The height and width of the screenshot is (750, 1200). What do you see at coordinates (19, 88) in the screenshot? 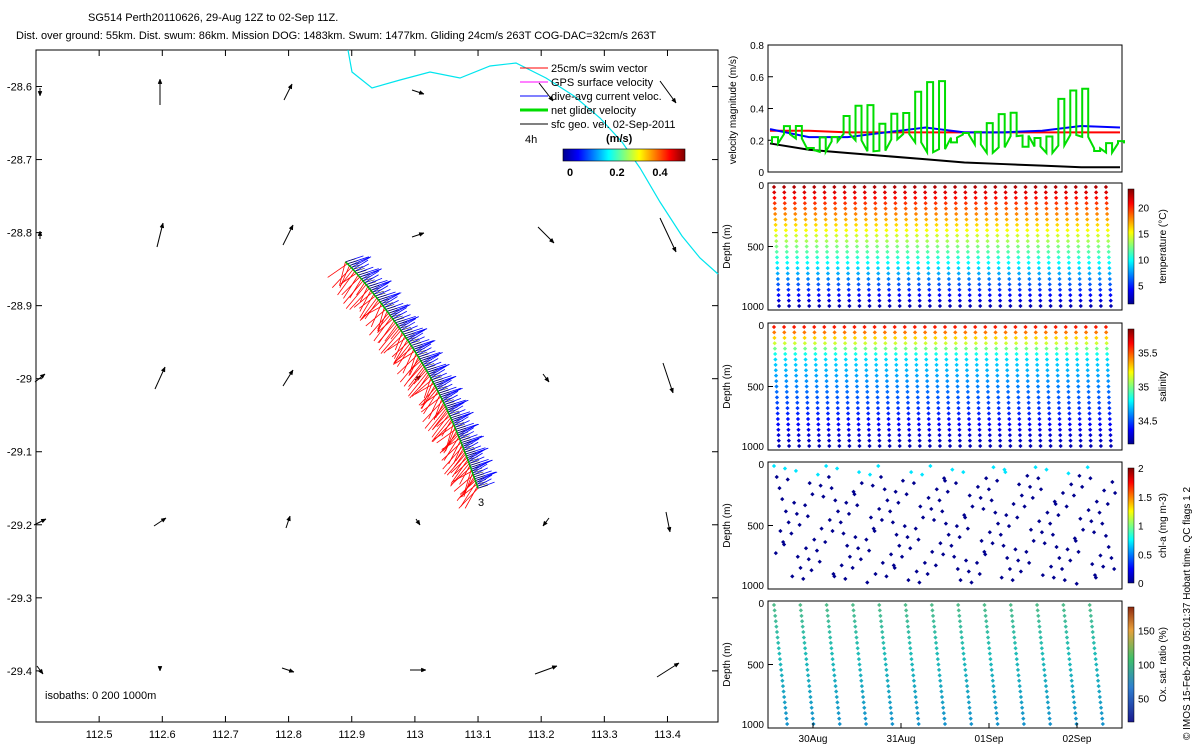
I see `map-ytick-label: -28.6` at bounding box center [19, 88].